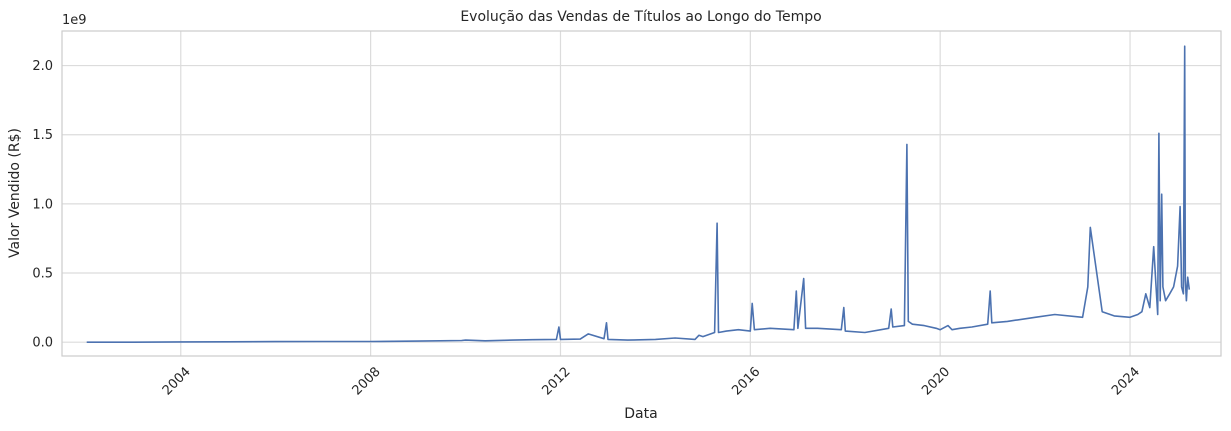 The image size is (1231, 431). What do you see at coordinates (746, 381) in the screenshot?
I see `x-tick-label: 2016` at bounding box center [746, 381].